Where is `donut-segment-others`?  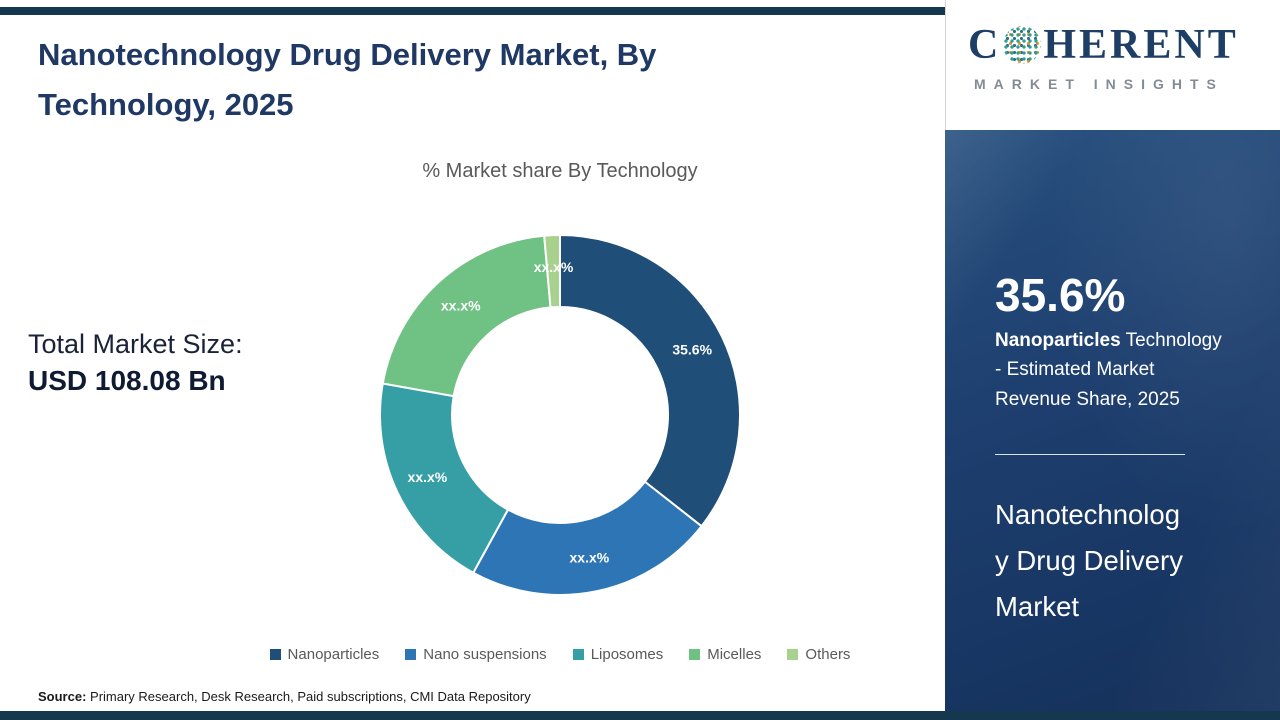
donut-segment-others is located at coordinates (552, 271).